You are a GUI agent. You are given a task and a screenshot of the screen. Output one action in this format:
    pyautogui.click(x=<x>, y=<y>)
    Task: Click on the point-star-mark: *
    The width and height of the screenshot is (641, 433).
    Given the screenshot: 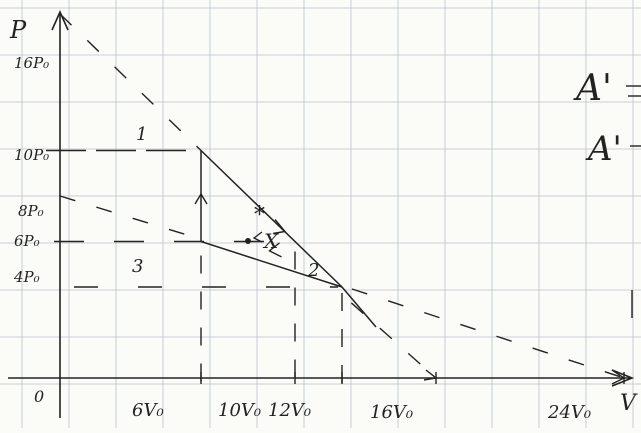 What is the action you would take?
    pyautogui.click(x=259, y=215)
    